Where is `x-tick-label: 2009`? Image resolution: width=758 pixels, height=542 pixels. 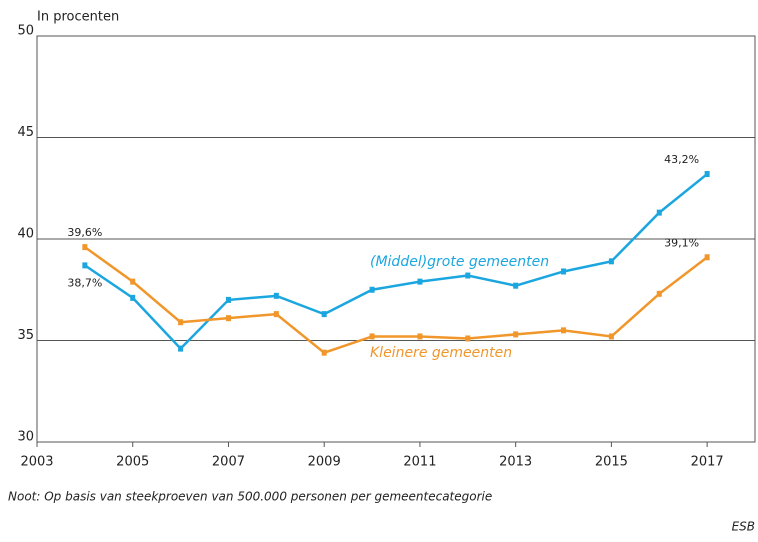 x-tick-label: 2009 is located at coordinates (324, 462).